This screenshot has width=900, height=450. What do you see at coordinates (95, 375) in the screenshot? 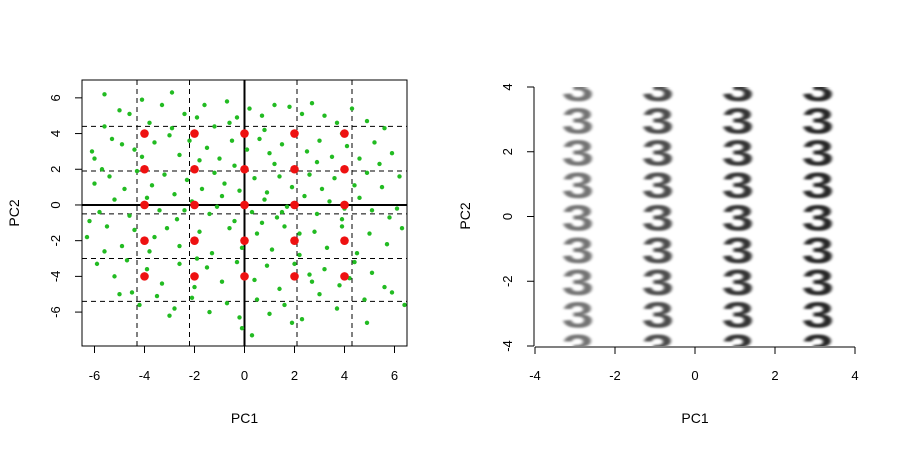
I see `x-tick-label: -6` at bounding box center [95, 375].